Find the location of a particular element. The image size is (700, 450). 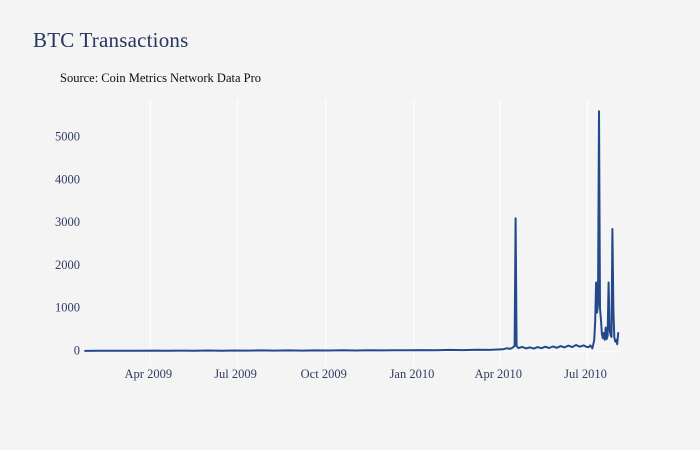

x-axis-tick-label: Jul 2009 is located at coordinates (235, 374).